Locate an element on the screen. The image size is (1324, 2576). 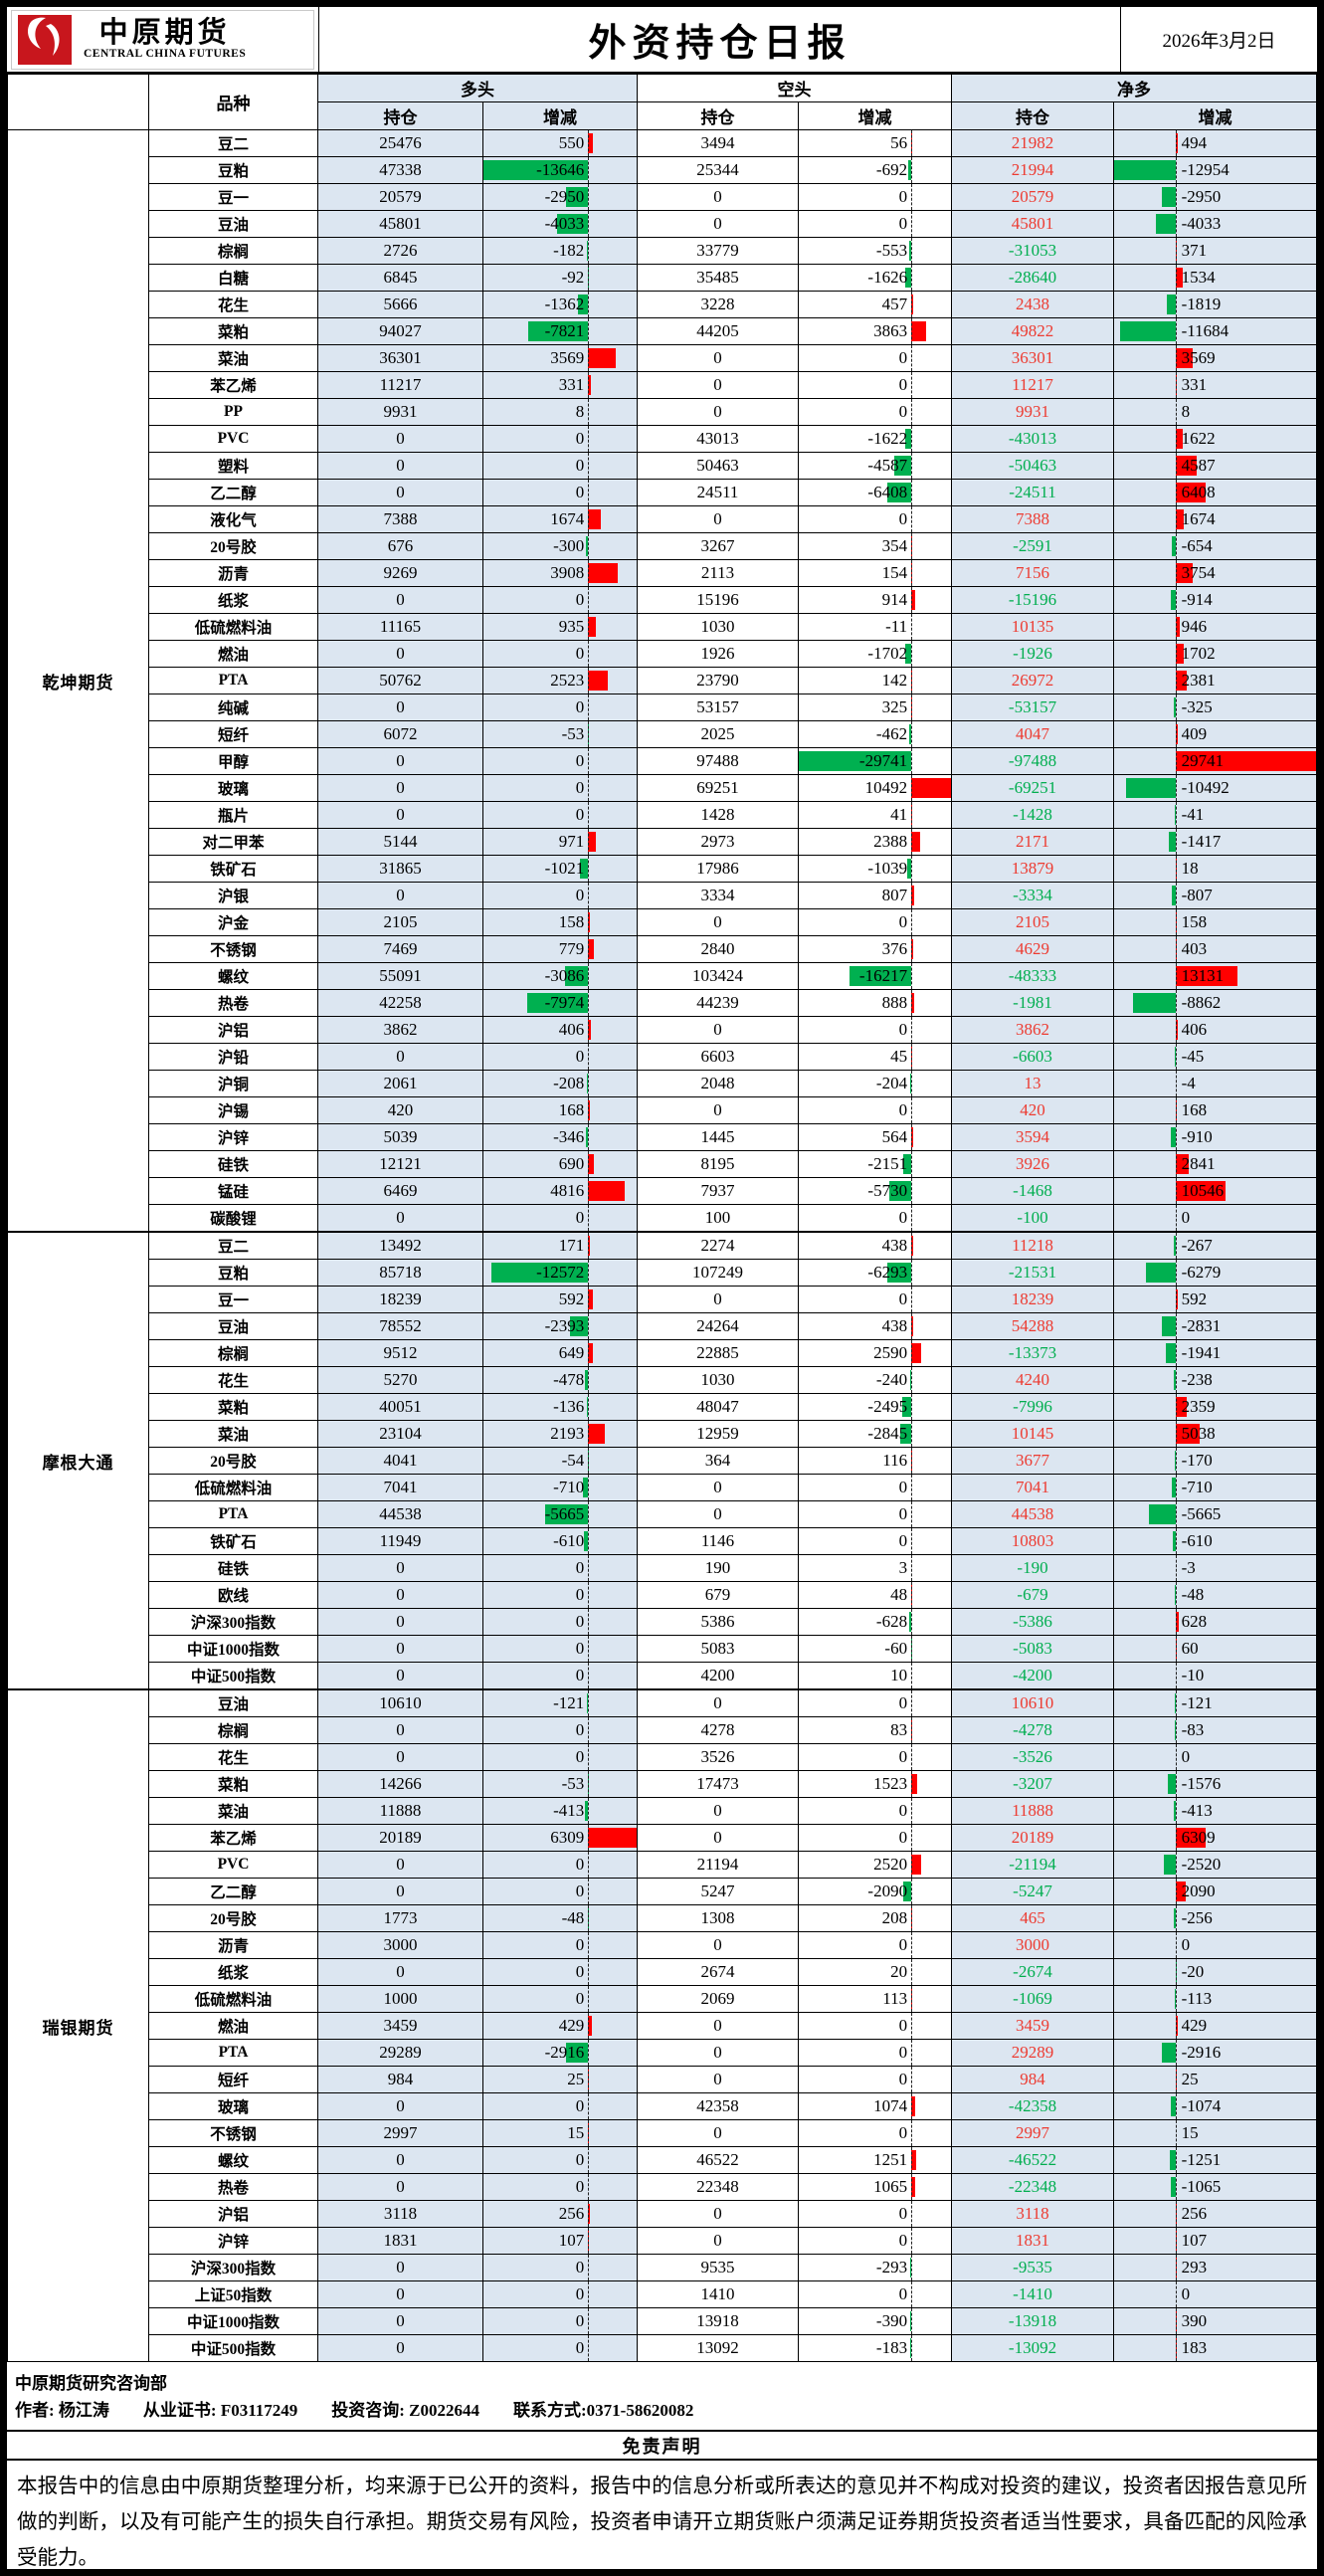
change-value: -2393 is located at coordinates (533, 1326).